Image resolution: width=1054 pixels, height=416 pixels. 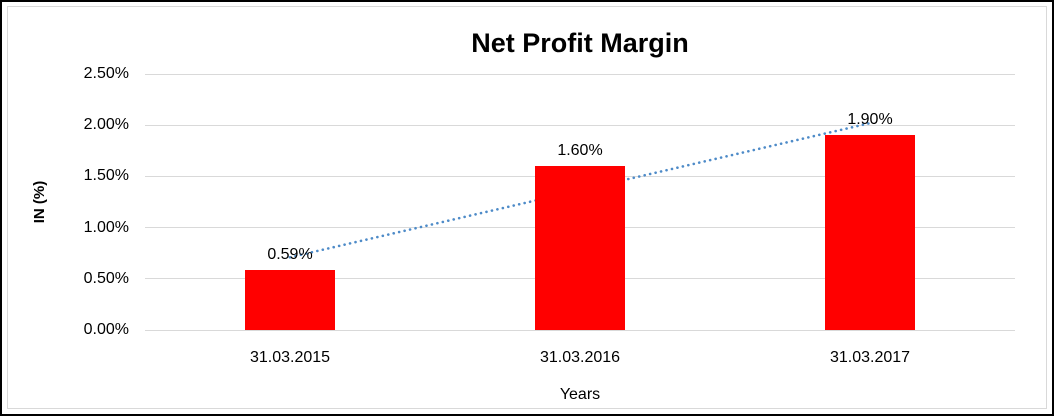 What do you see at coordinates (106, 176) in the screenshot?
I see `y-axis-tick-label: 1.50%` at bounding box center [106, 176].